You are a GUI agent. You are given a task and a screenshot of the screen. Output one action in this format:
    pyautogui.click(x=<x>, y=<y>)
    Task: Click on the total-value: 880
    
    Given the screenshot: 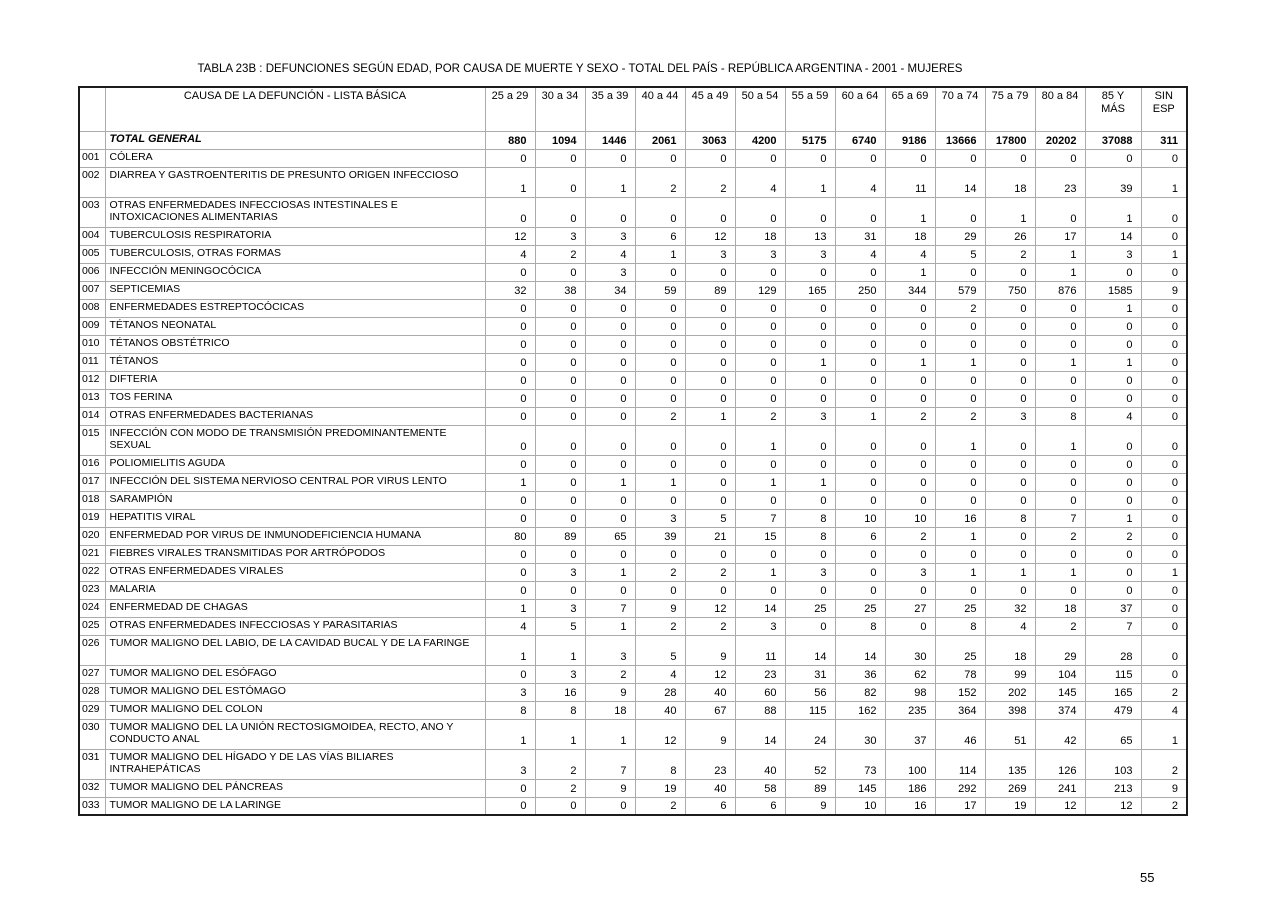 What is the action you would take?
    pyautogui.click(x=510, y=140)
    